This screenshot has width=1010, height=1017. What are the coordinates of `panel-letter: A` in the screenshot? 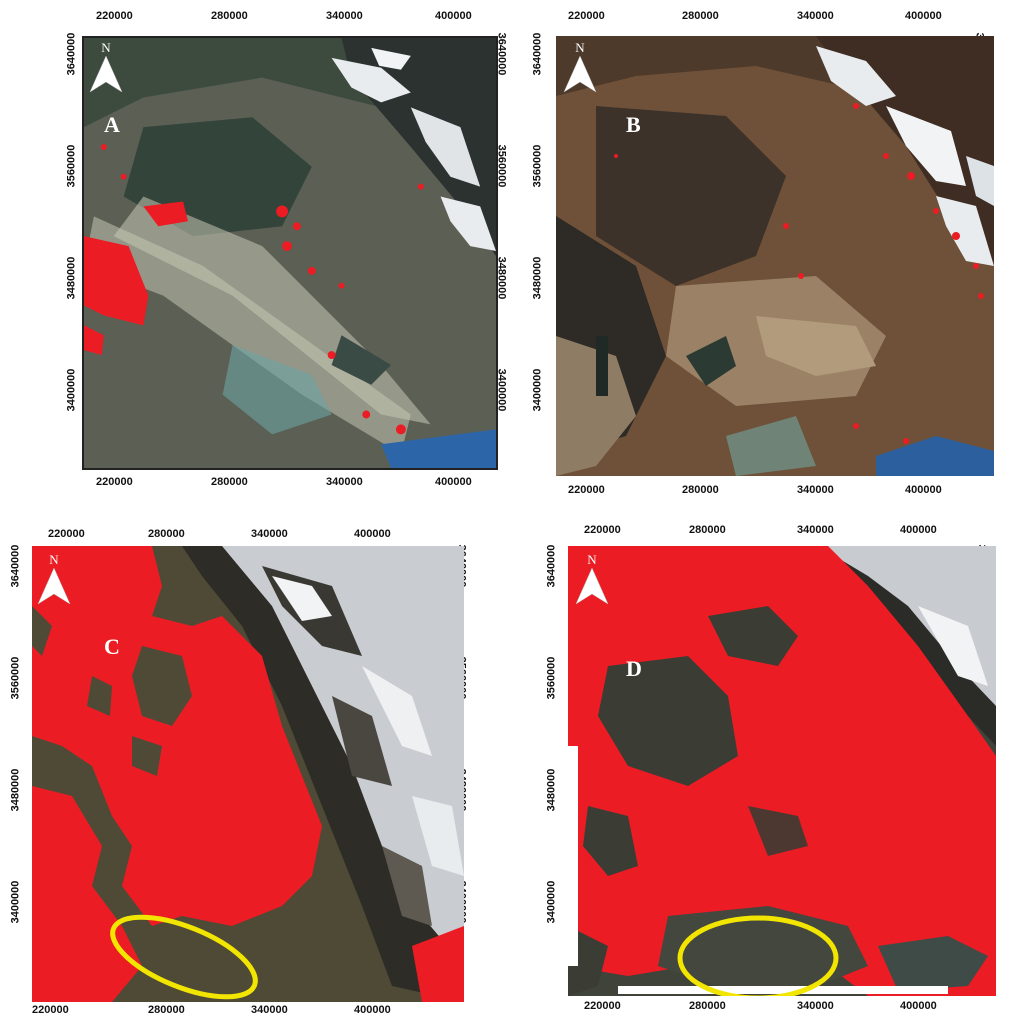 It's located at (112, 124).